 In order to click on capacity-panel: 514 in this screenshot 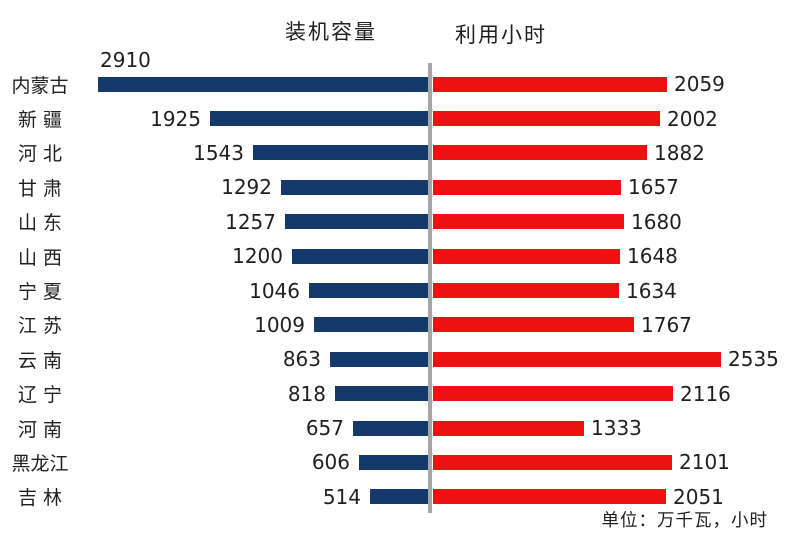, I will do `click(254, 497)`.